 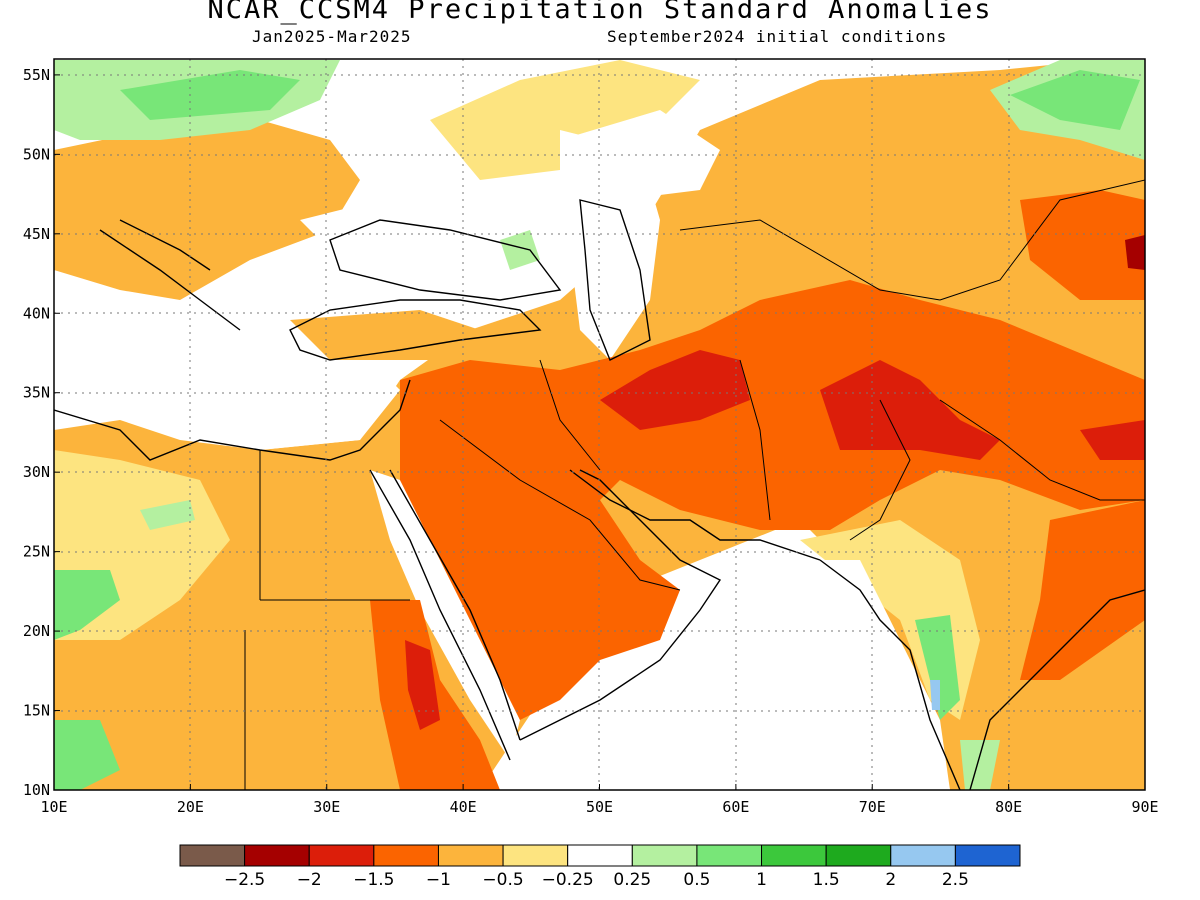 What do you see at coordinates (385, 335) in the screenshot?
I see `anomaly-area-light-orange-turkey` at bounding box center [385, 335].